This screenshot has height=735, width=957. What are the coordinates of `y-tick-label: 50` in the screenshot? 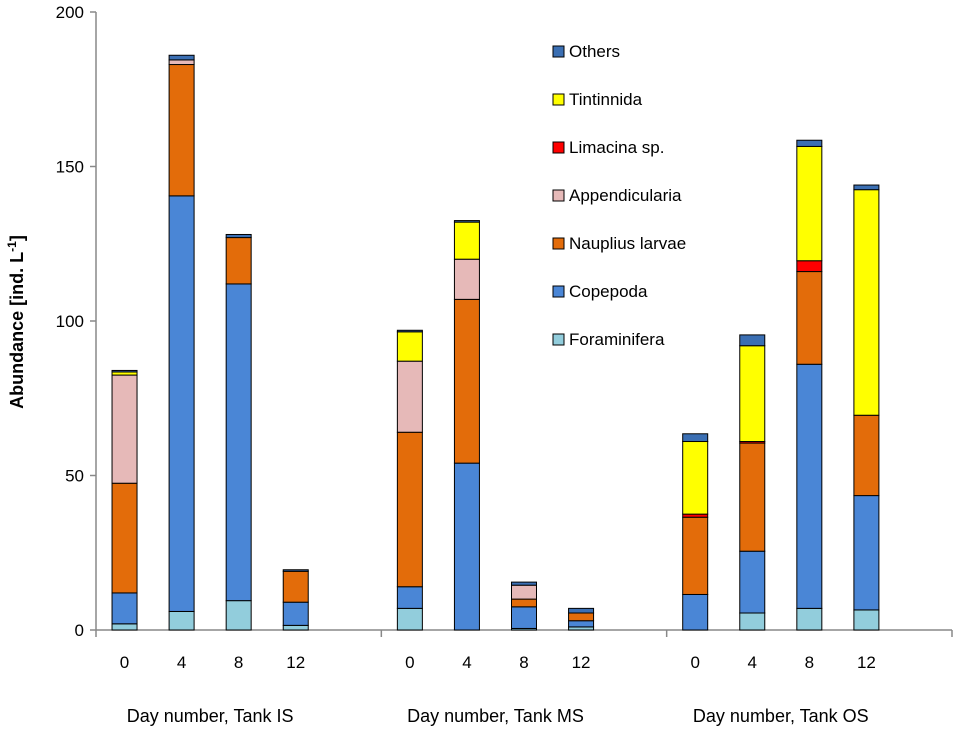 It's located at (74, 476).